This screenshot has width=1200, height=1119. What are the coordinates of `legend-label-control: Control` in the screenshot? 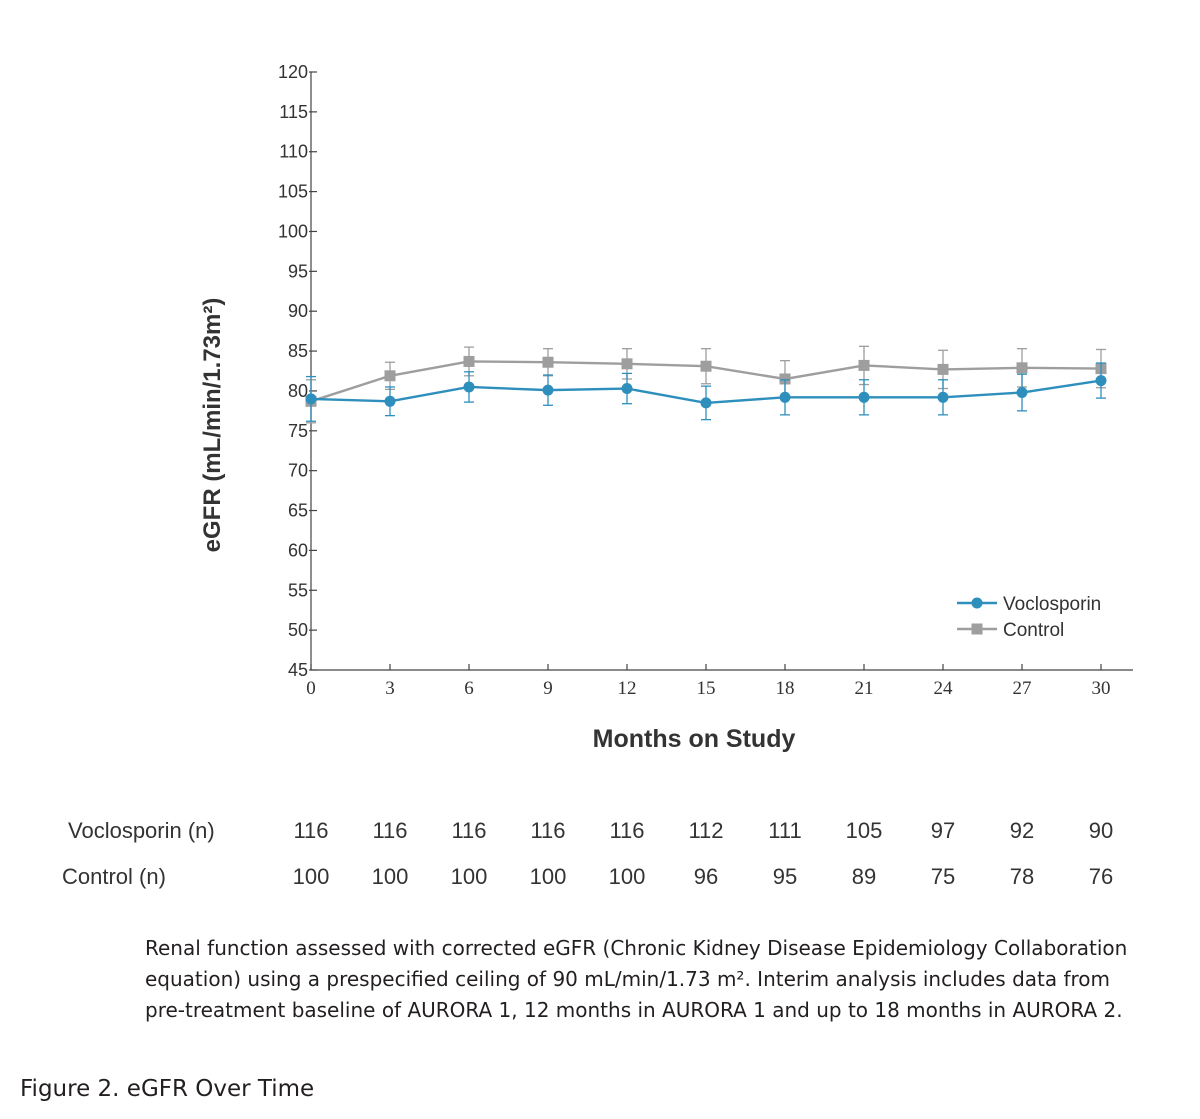 It's located at (1033, 630).